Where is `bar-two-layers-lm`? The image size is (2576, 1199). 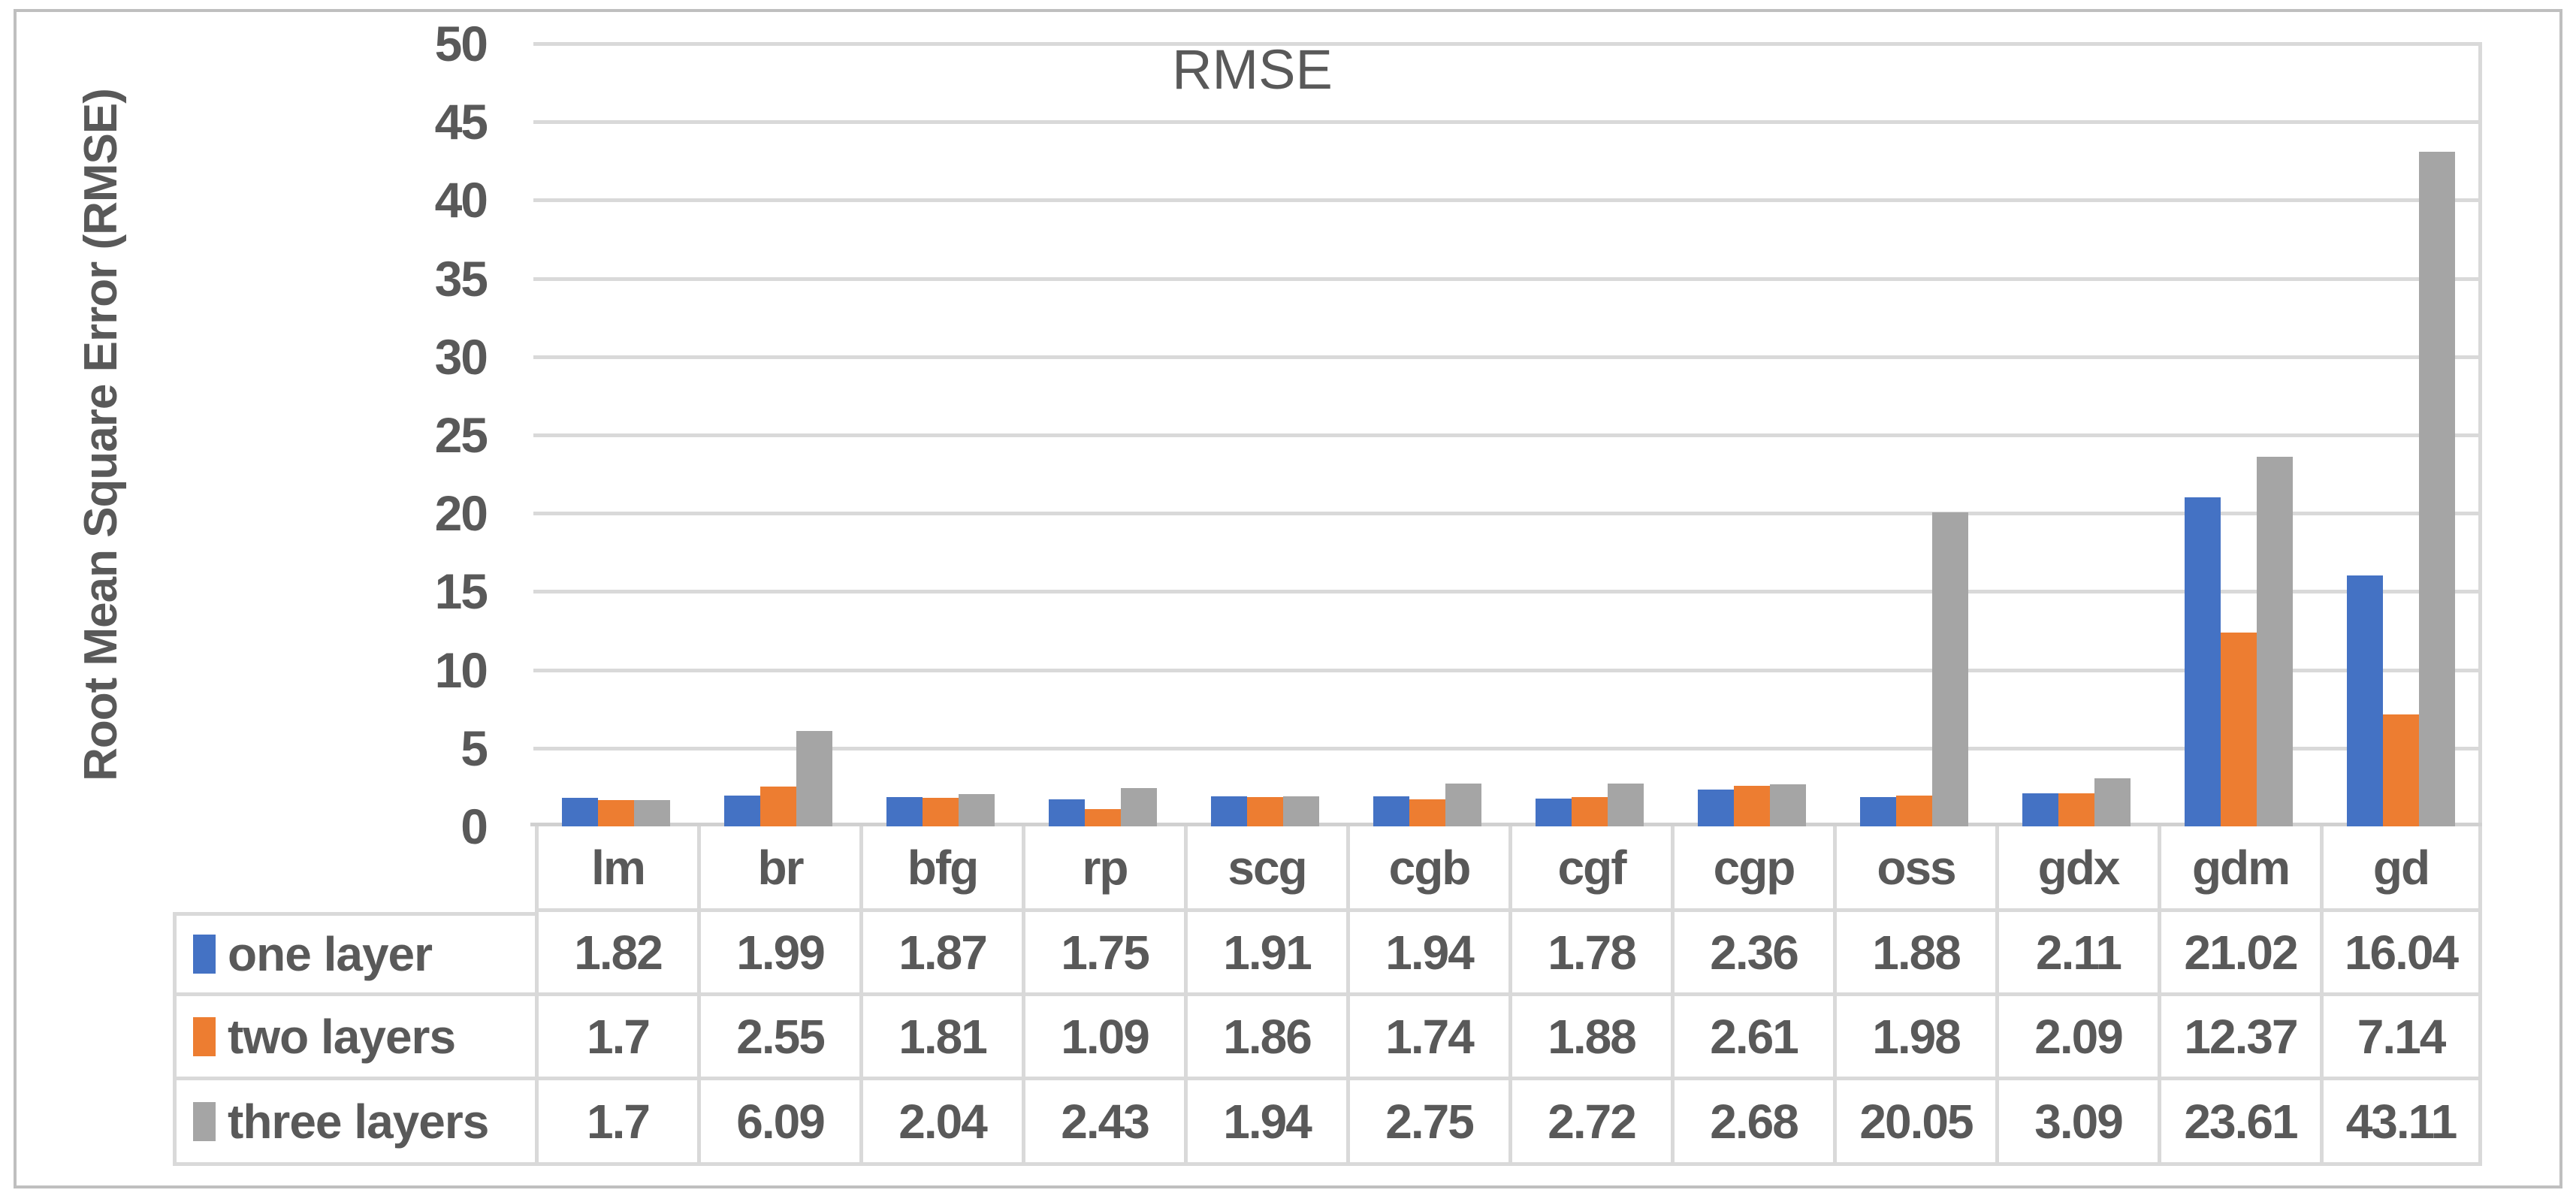 bar-two-layers-lm is located at coordinates (616, 812).